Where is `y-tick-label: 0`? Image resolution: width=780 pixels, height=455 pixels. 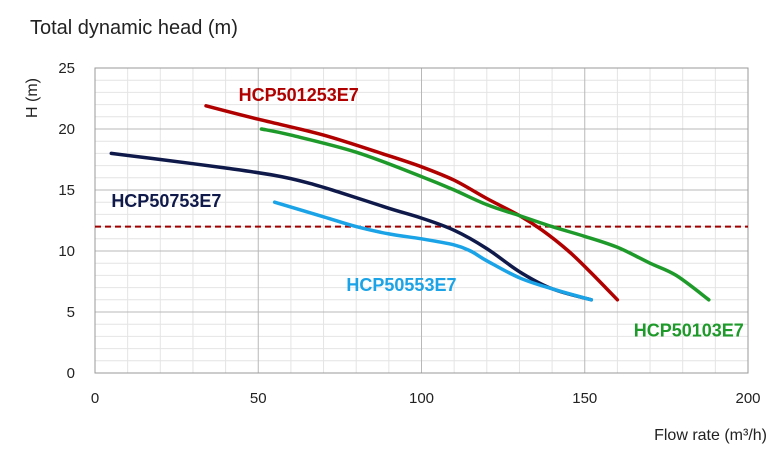 y-tick-label: 0 is located at coordinates (71, 373).